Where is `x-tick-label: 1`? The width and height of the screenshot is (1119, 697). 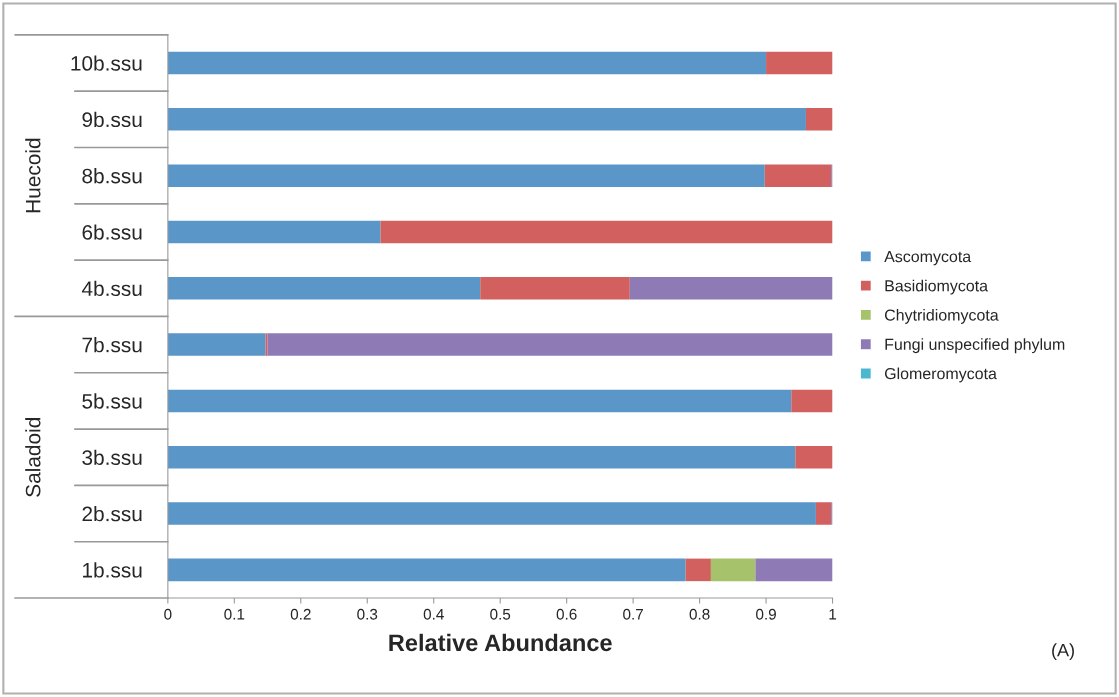 x-tick-label: 1 is located at coordinates (833, 614).